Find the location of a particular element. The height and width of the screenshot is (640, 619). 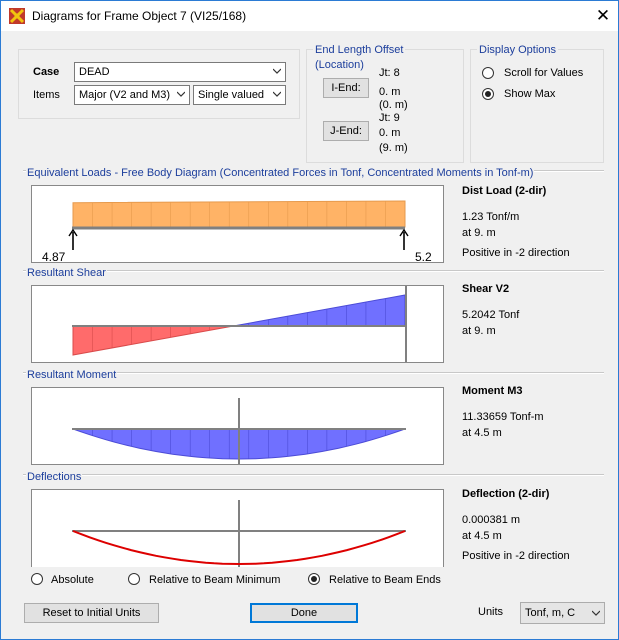

loads-diagram: 4.87 5.2 is located at coordinates (237, 224).